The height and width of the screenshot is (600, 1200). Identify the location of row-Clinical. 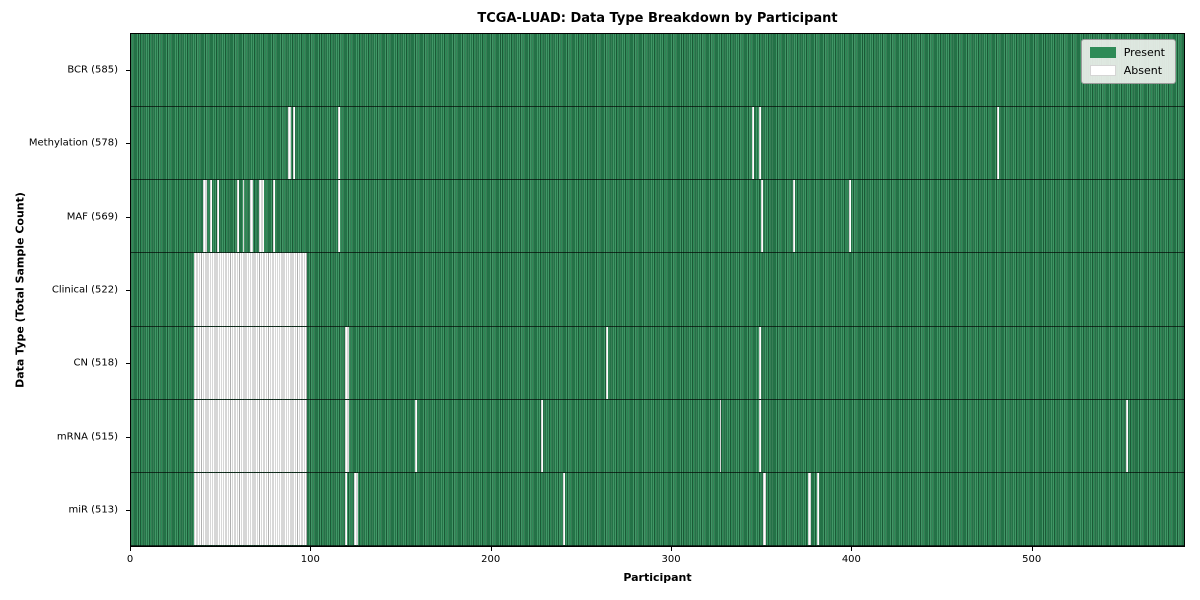
(657, 290).